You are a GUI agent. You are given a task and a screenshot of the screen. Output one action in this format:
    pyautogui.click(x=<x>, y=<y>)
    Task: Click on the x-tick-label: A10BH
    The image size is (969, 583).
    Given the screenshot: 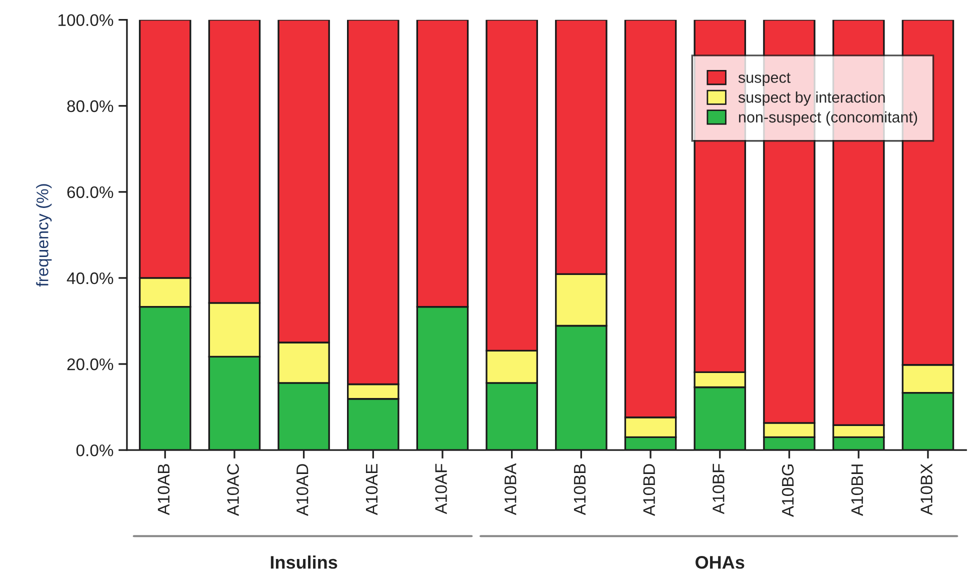 What is the action you would take?
    pyautogui.click(x=857, y=490)
    